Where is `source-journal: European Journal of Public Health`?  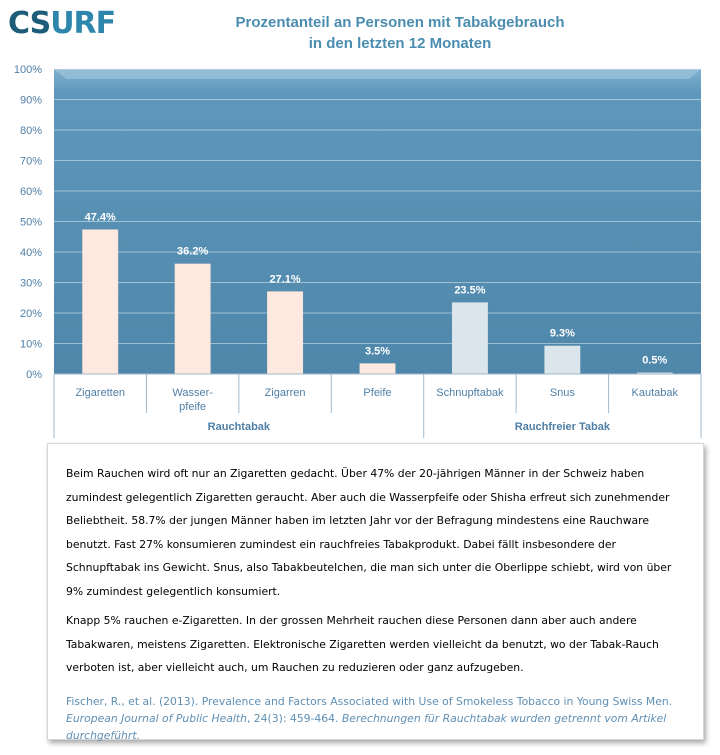 source-journal: European Journal of Public Health is located at coordinates (156, 718).